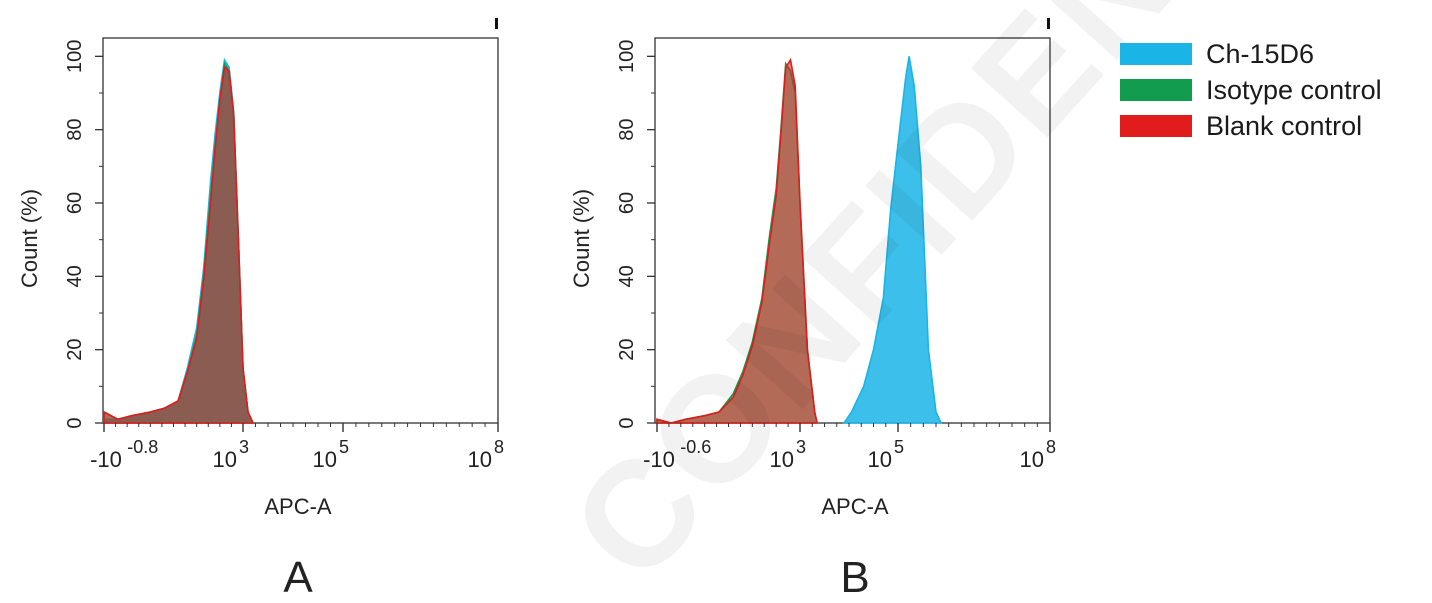  I want to click on legend-swatch-blank-control, so click(1156, 126).